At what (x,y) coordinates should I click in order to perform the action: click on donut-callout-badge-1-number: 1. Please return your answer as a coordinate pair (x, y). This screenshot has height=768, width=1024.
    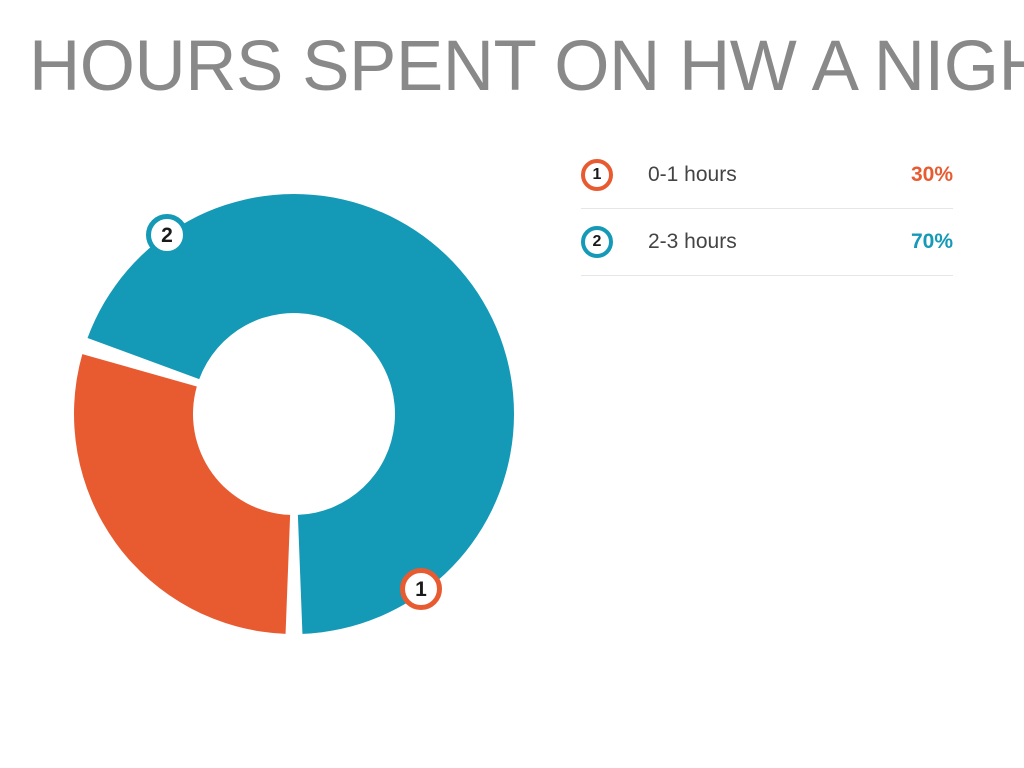
    Looking at the image, I should click on (421, 589).